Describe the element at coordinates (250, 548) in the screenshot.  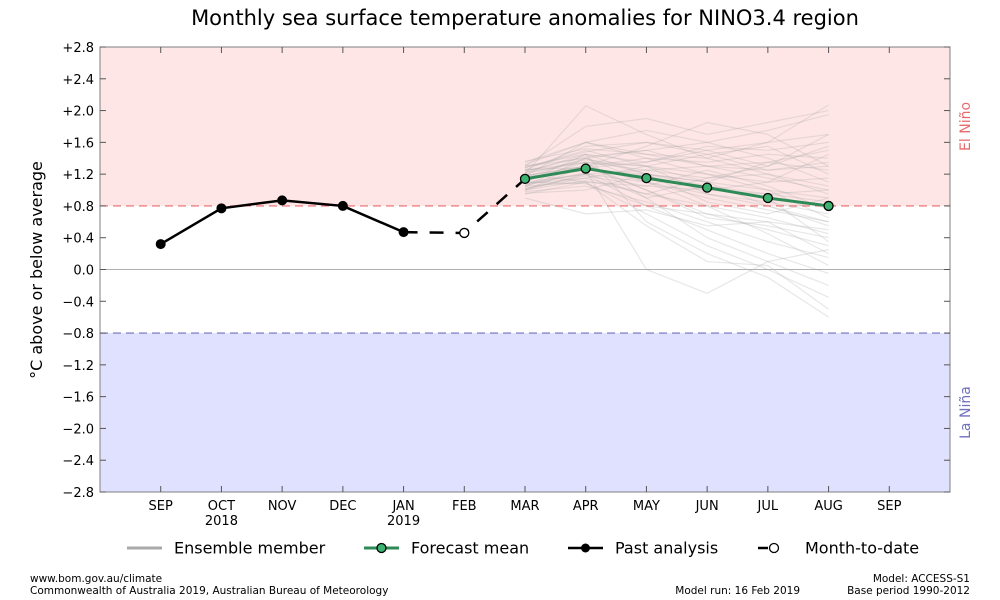
I see `legend-label: Ensemble member` at that location.